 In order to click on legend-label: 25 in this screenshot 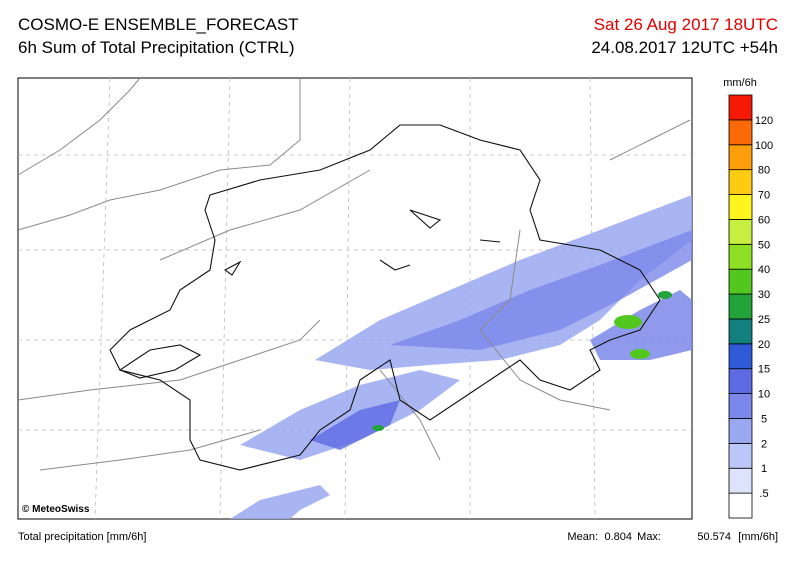, I will do `click(764, 320)`.